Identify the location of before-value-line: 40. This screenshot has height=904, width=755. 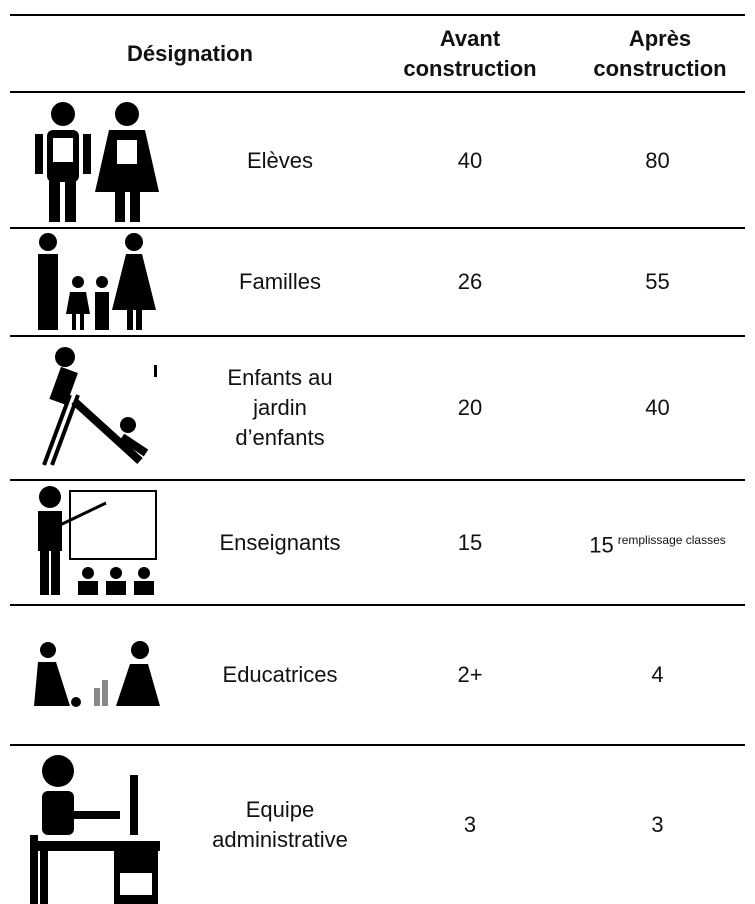
(470, 160).